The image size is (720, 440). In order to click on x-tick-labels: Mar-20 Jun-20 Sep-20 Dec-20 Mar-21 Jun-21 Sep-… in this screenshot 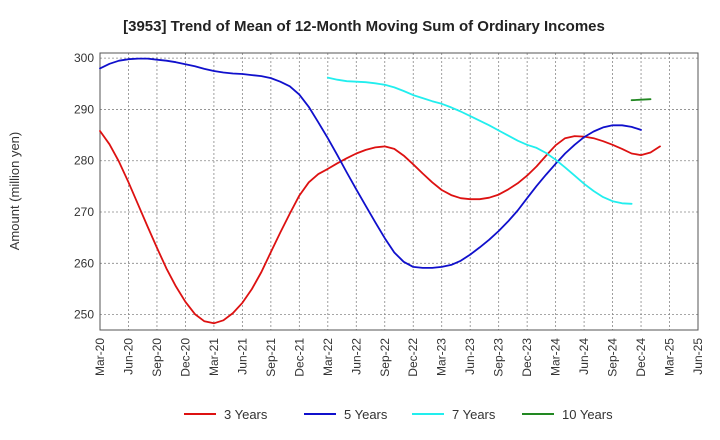, I will do `click(399, 357)`.